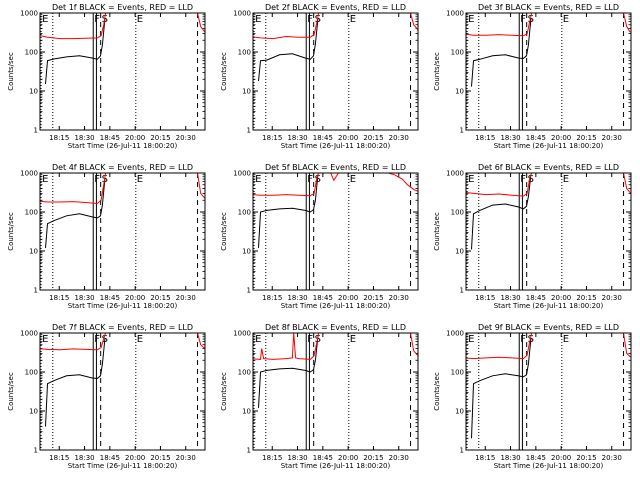 This screenshot has height=480, width=640. I want to click on panel-title: Det 2f BLACK = Events, RED = LLD, so click(335, 7).